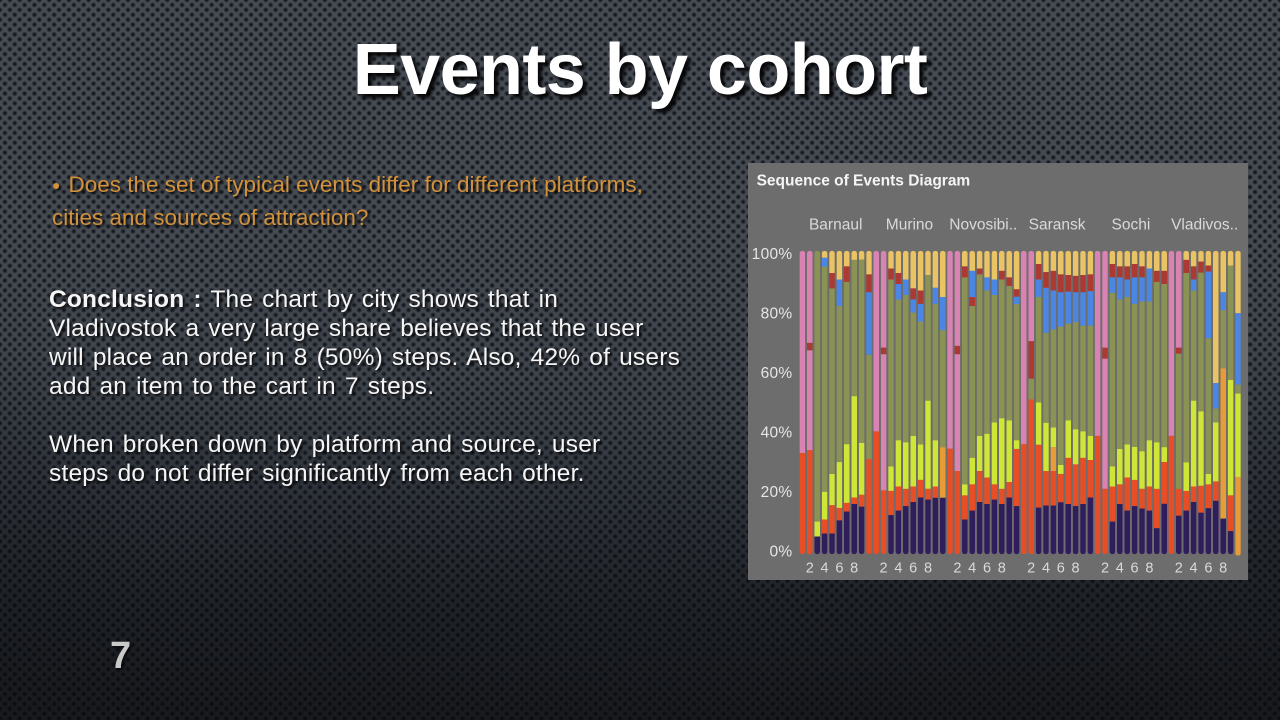 This screenshot has height=720, width=1280. I want to click on svg-text: 100%, so click(772, 254).